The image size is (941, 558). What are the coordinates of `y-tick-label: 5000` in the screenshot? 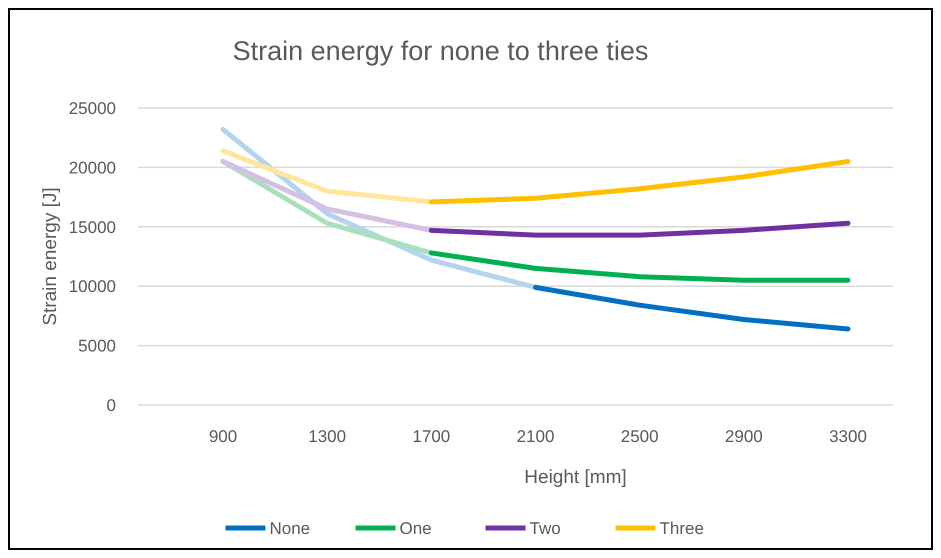 It's located at (97, 346).